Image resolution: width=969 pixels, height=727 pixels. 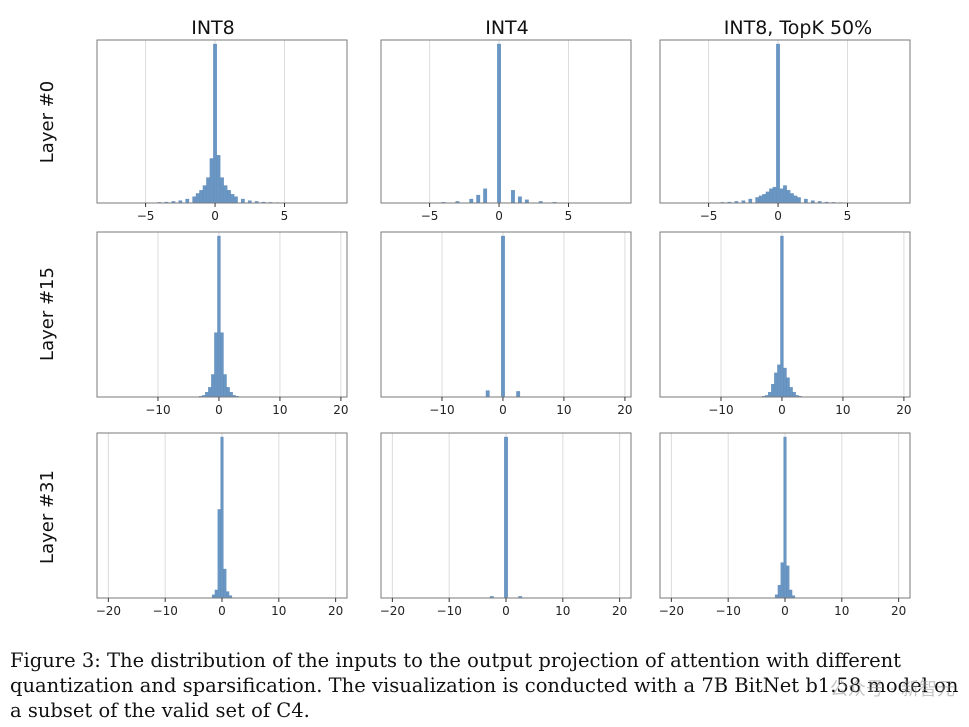 I want to click on histogram-panel-2: −5 0 5, so click(x=506, y=131).